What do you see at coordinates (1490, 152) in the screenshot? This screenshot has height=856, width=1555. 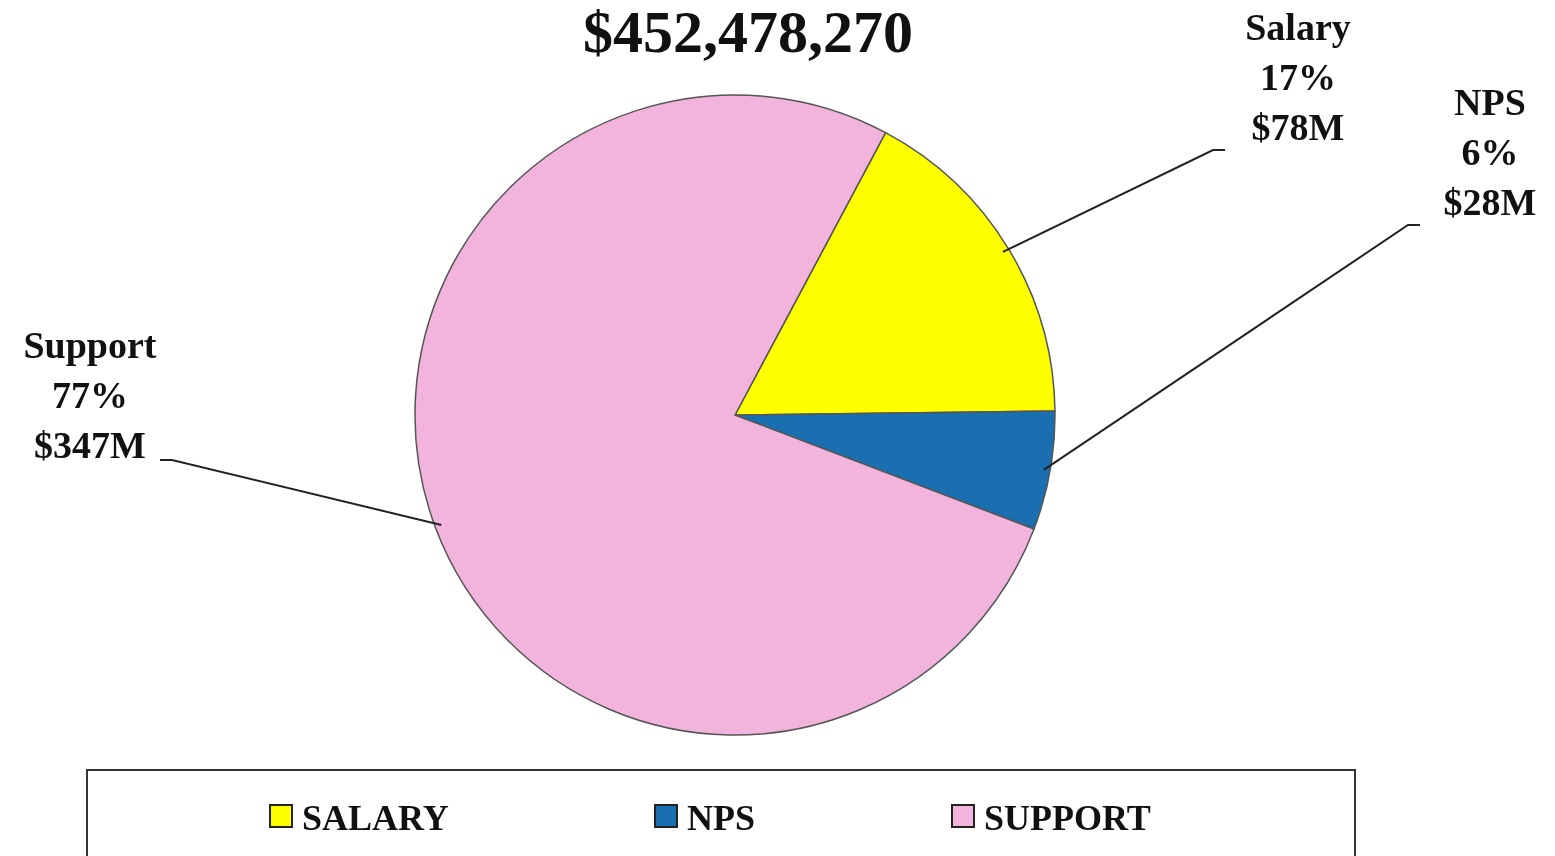 I see `data-label: NPS 6% $28M` at bounding box center [1490, 152].